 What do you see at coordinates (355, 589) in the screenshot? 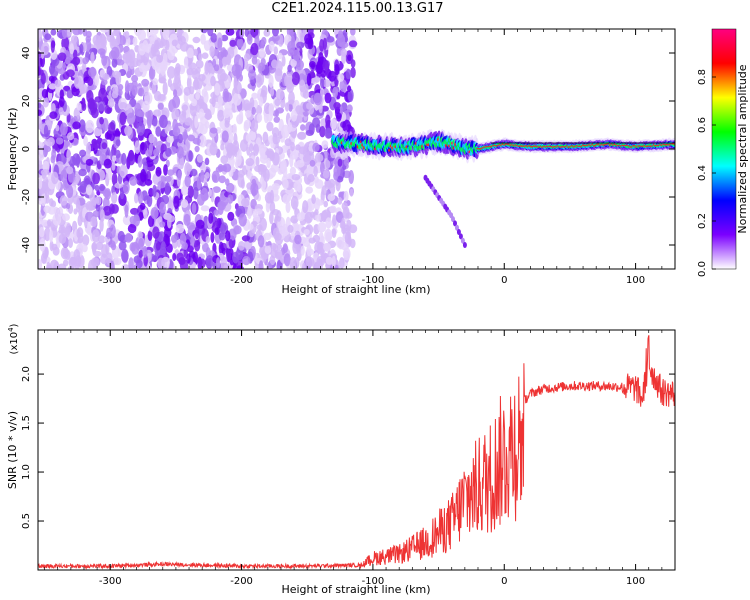
I see `snr-x-label: Height of straight line (km)` at bounding box center [355, 589].